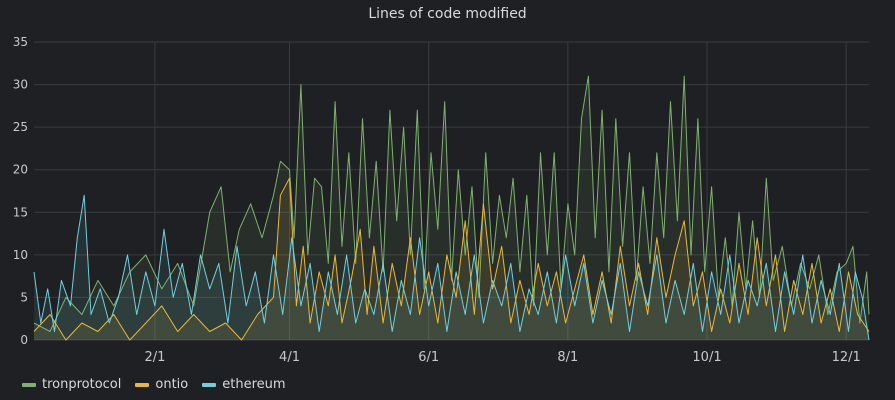  What do you see at coordinates (846, 357) in the screenshot?
I see `x-tick-label: 12/1` at bounding box center [846, 357].